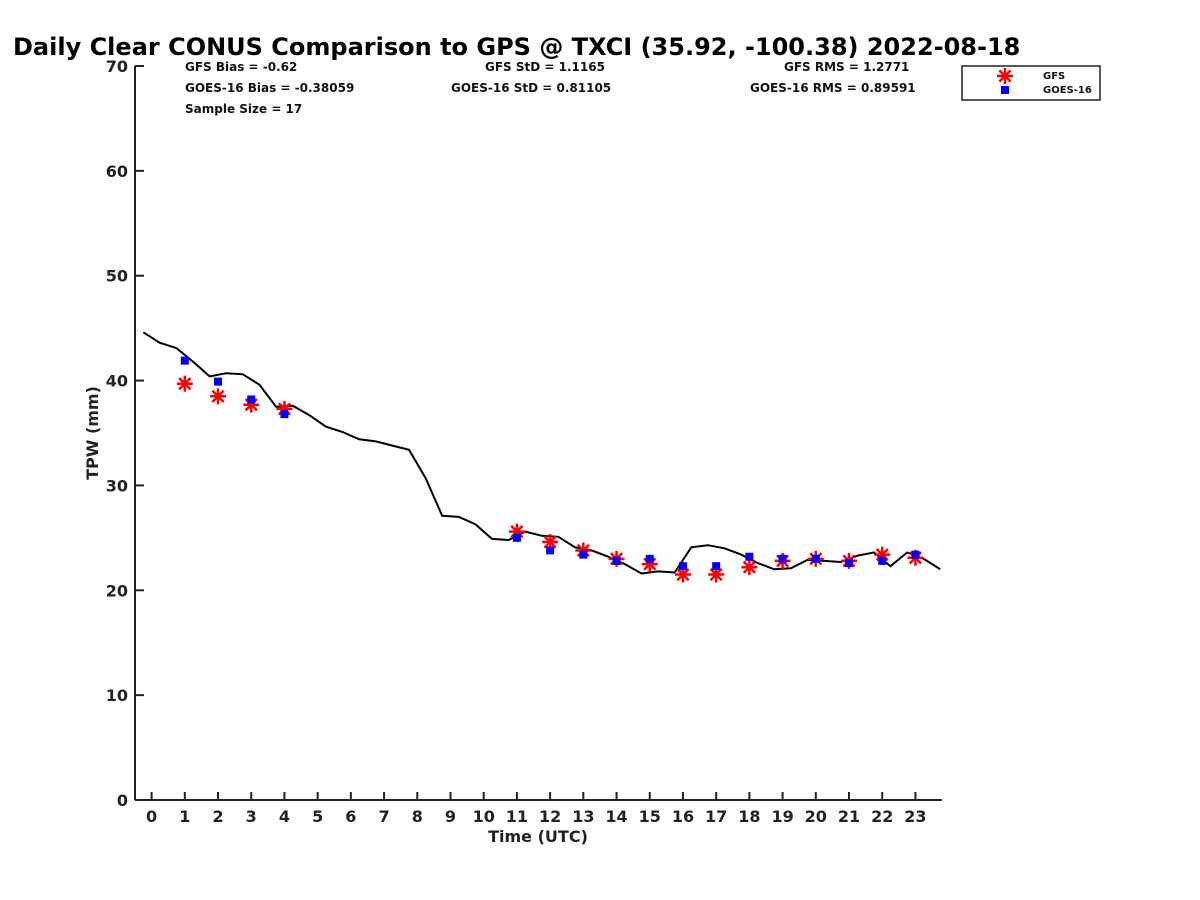 The width and height of the screenshot is (1200, 900). I want to click on legend-gfs-marker, so click(1005, 76).